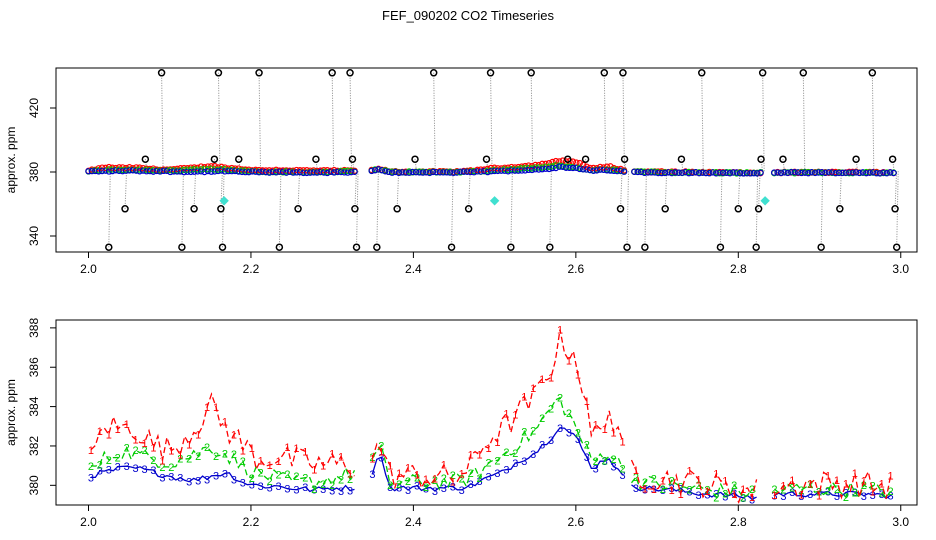 Image resolution: width=936 pixels, height=540 pixels. What do you see at coordinates (11, 160) in the screenshot?
I see `top-y-axis-label: approx. ppm` at bounding box center [11, 160].